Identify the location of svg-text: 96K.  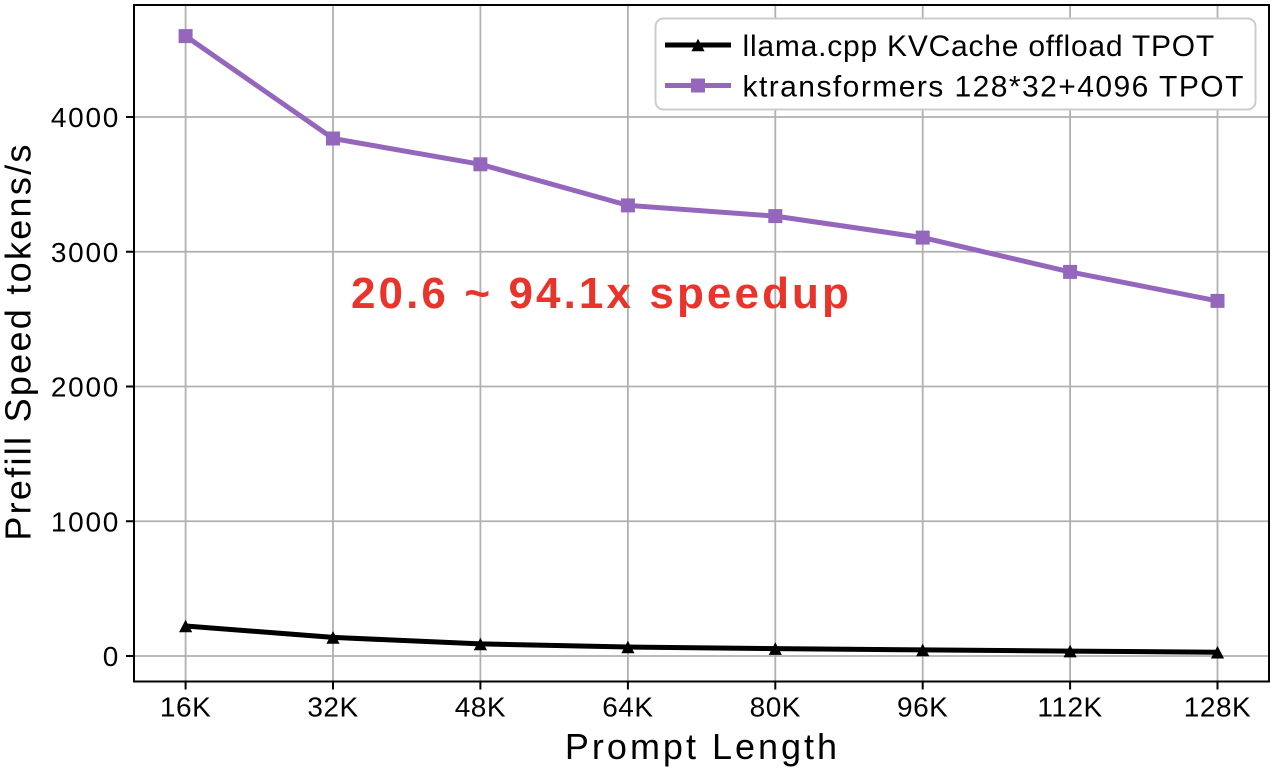
(922, 707).